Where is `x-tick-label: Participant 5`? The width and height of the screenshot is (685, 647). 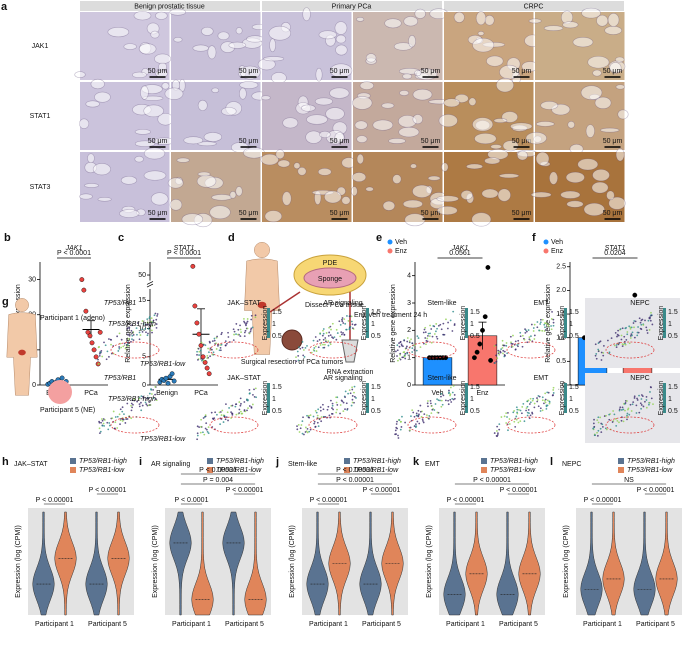
x-tick-label: Participant 5 is located at coordinates (381, 624).